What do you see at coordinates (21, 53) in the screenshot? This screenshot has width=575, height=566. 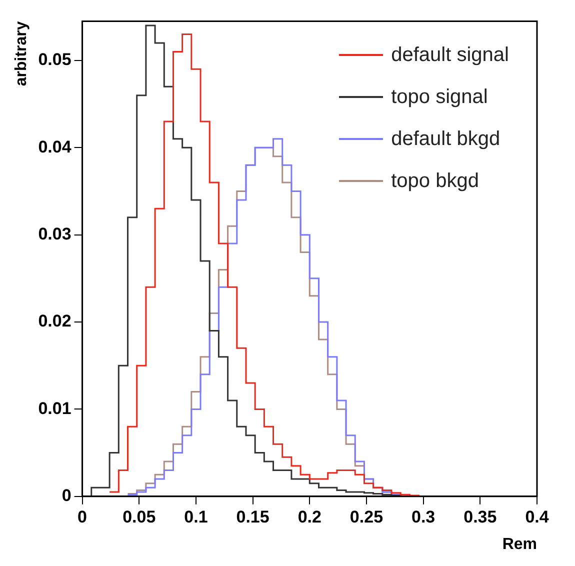 I see `y-axis-title: arbitrary` at bounding box center [21, 53].